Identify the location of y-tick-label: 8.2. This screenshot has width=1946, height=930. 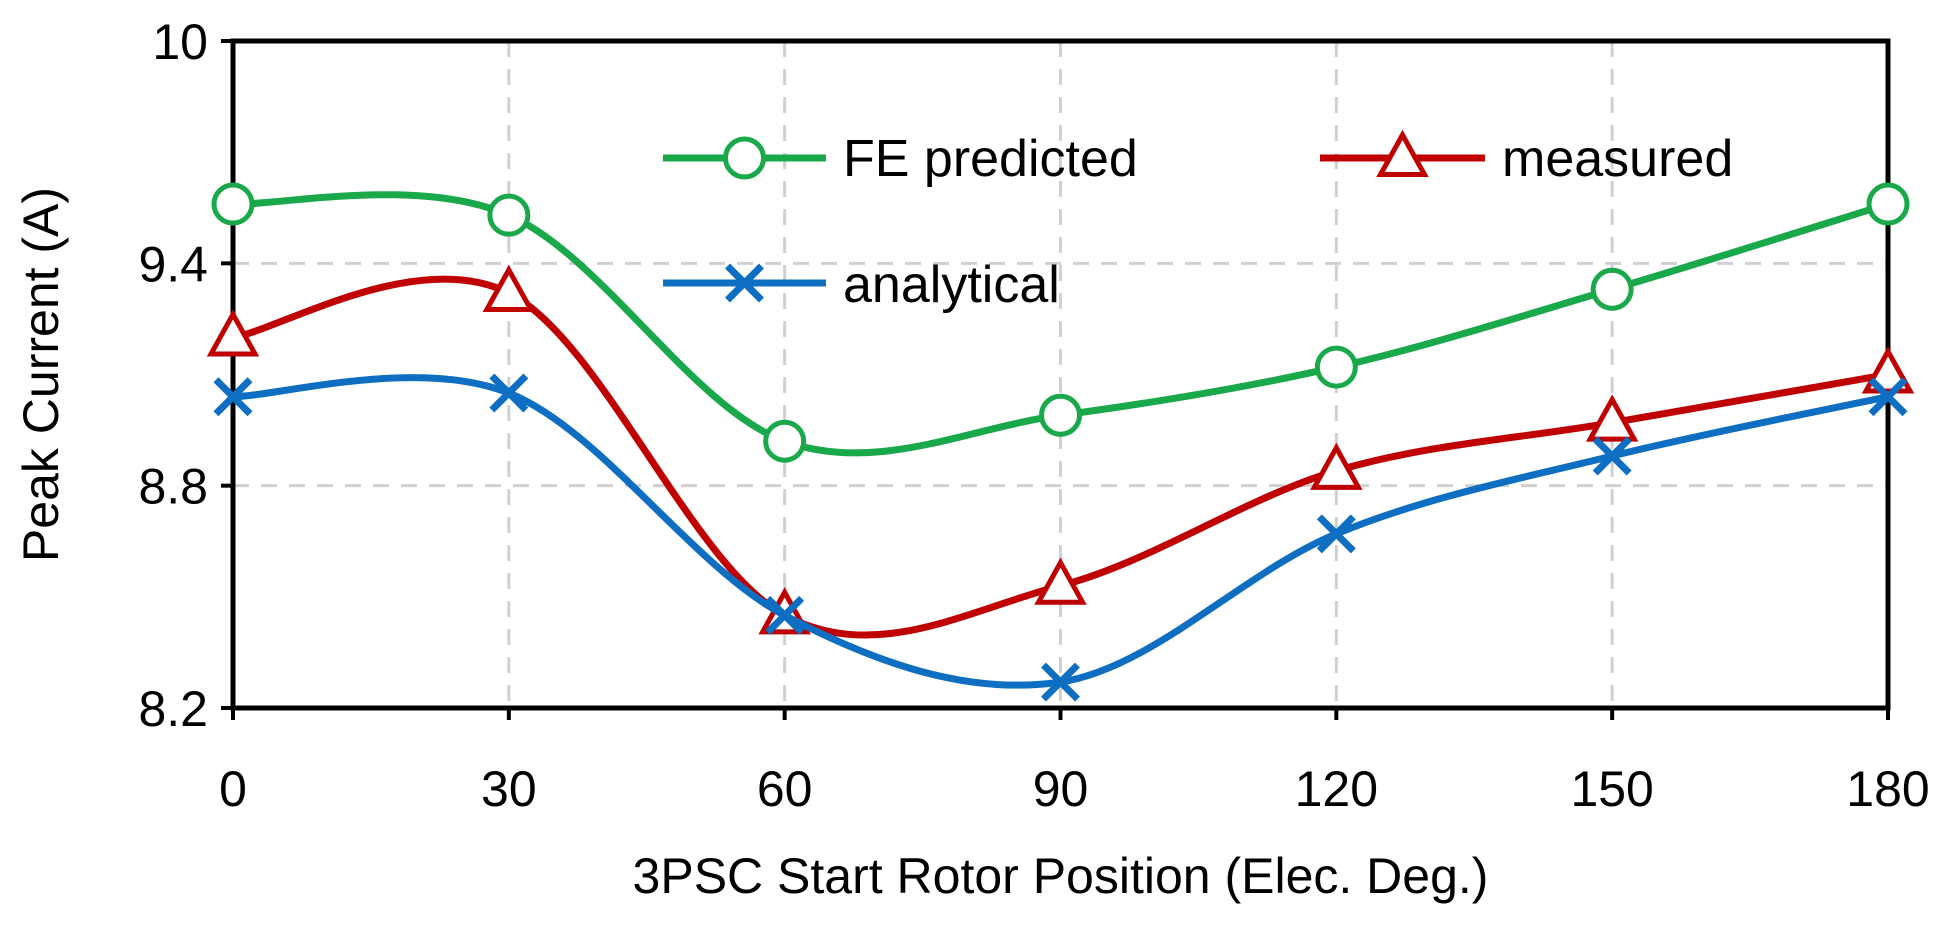
(173, 709).